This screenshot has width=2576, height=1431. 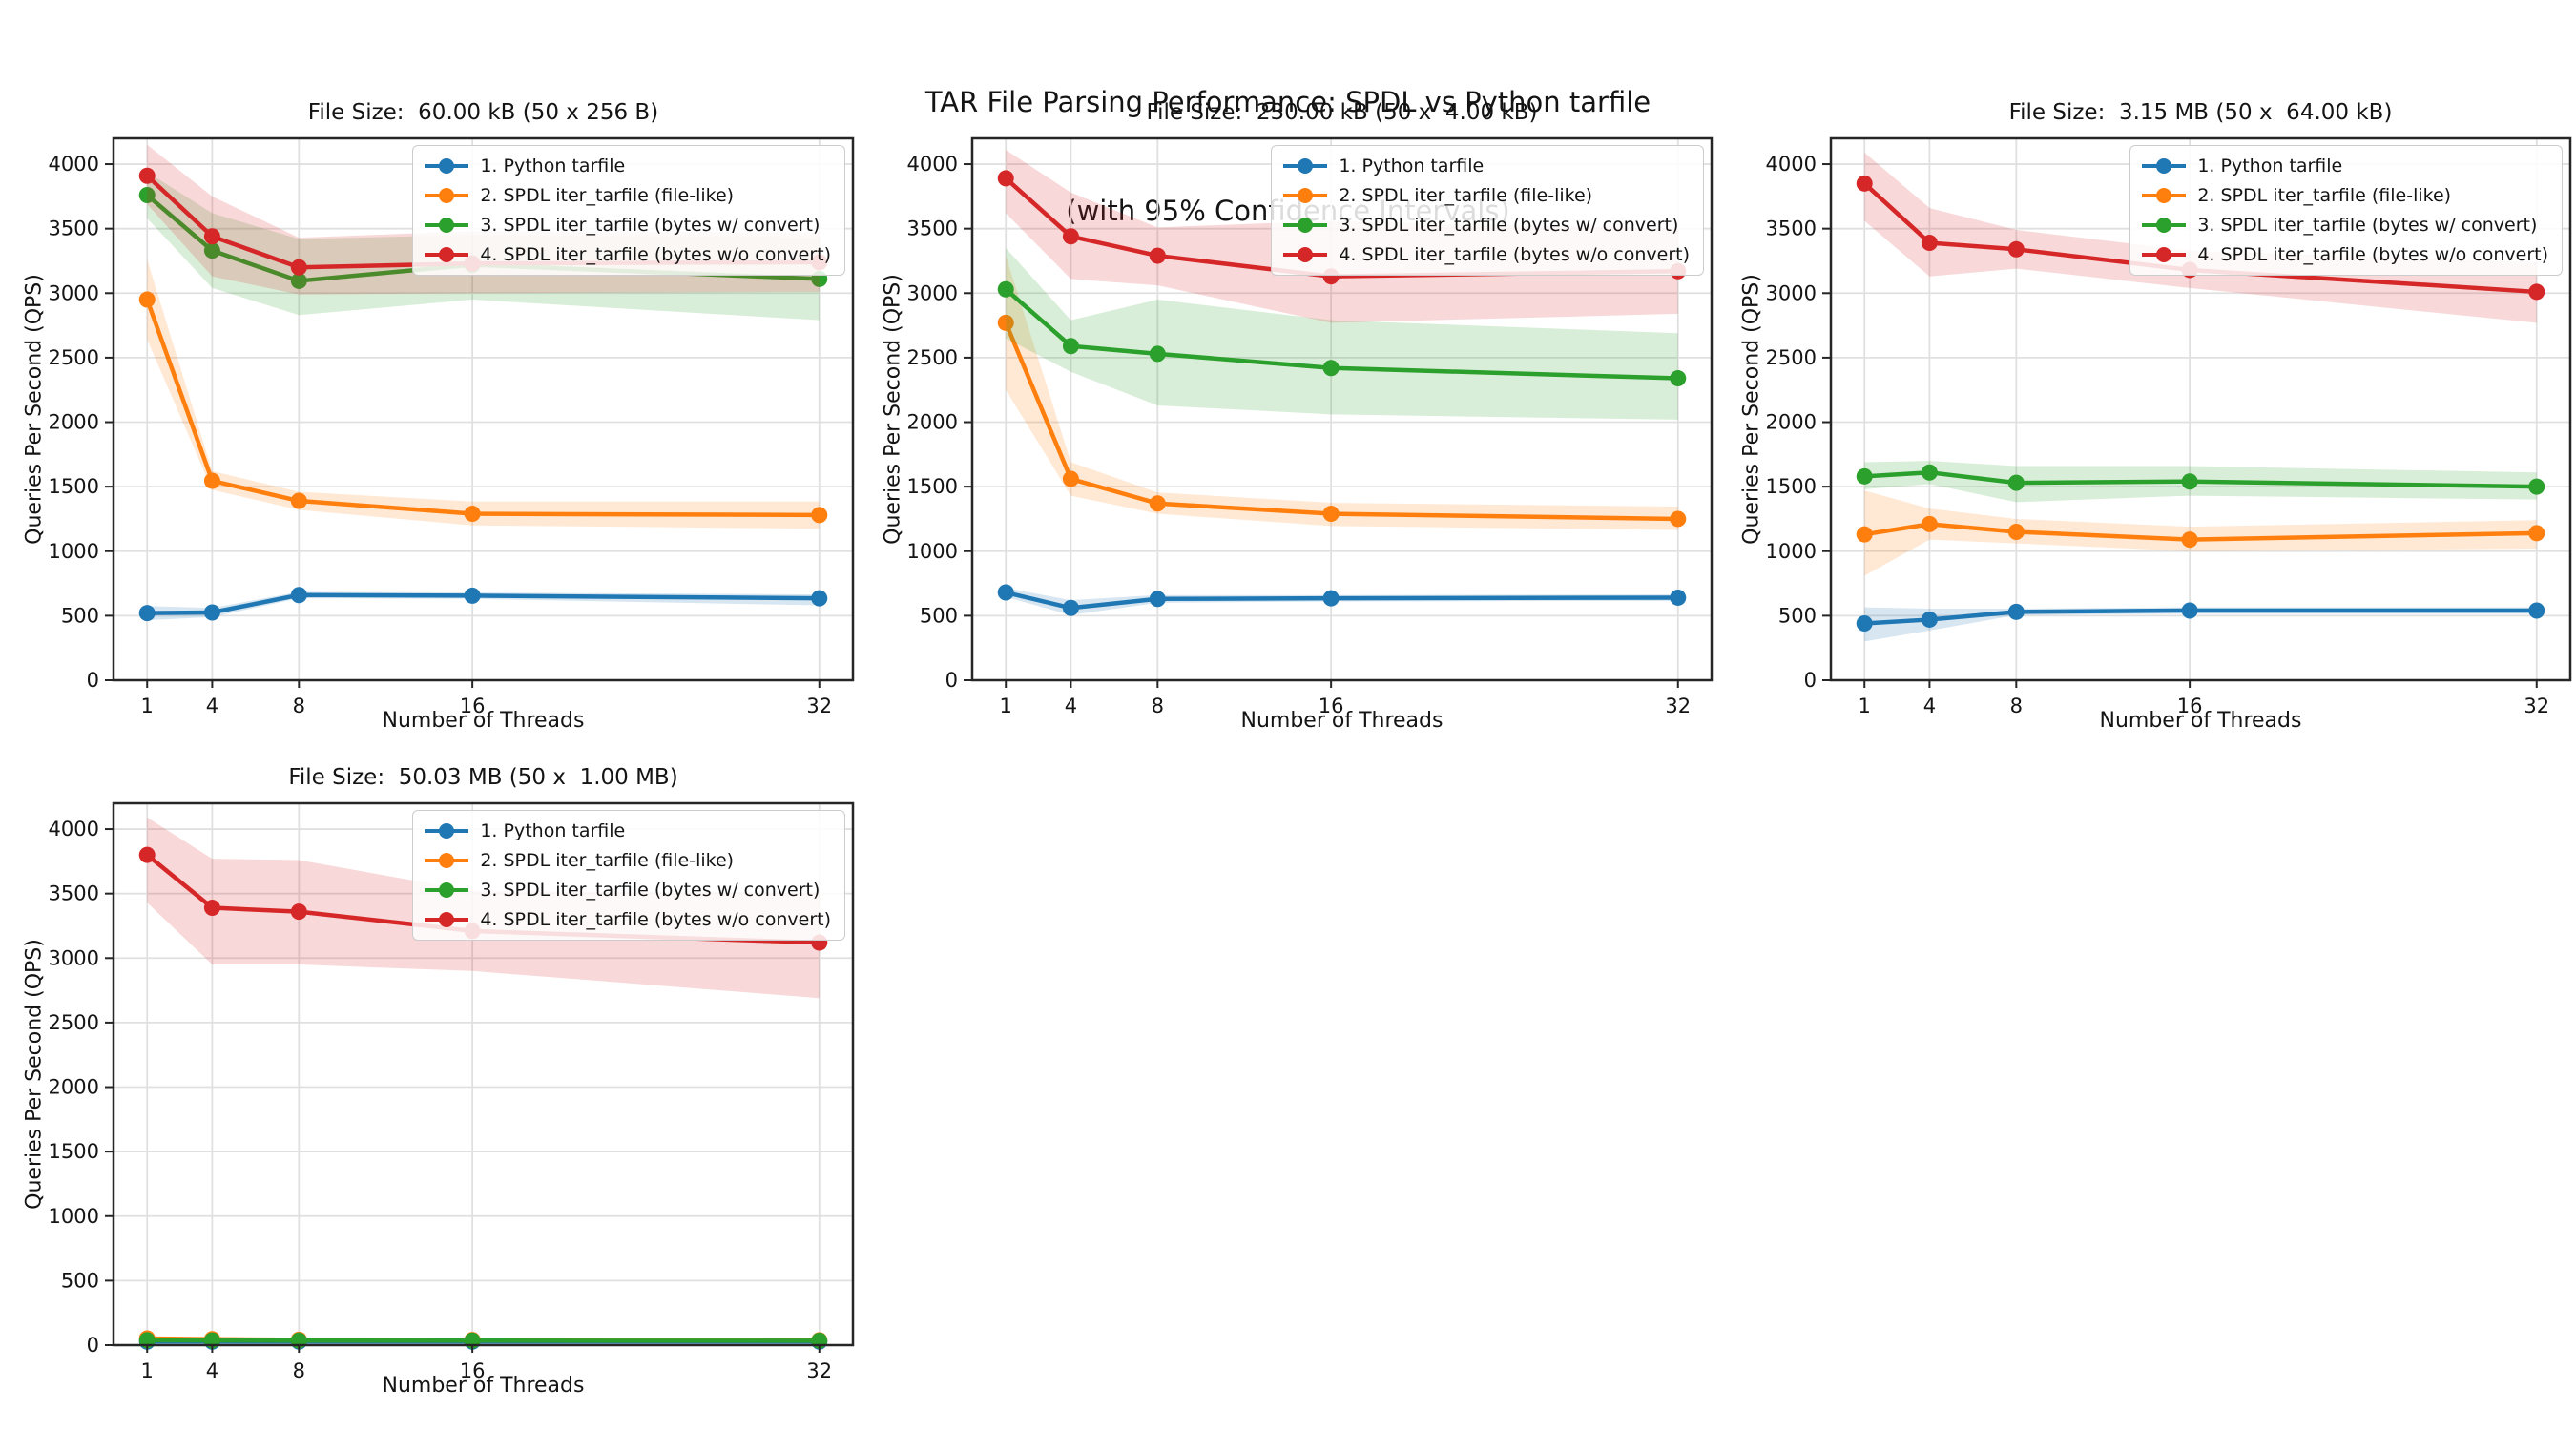 I want to click on subplot-title-4: File Size: 50.03 MB (50 x 1.00 MB), so click(x=483, y=777).